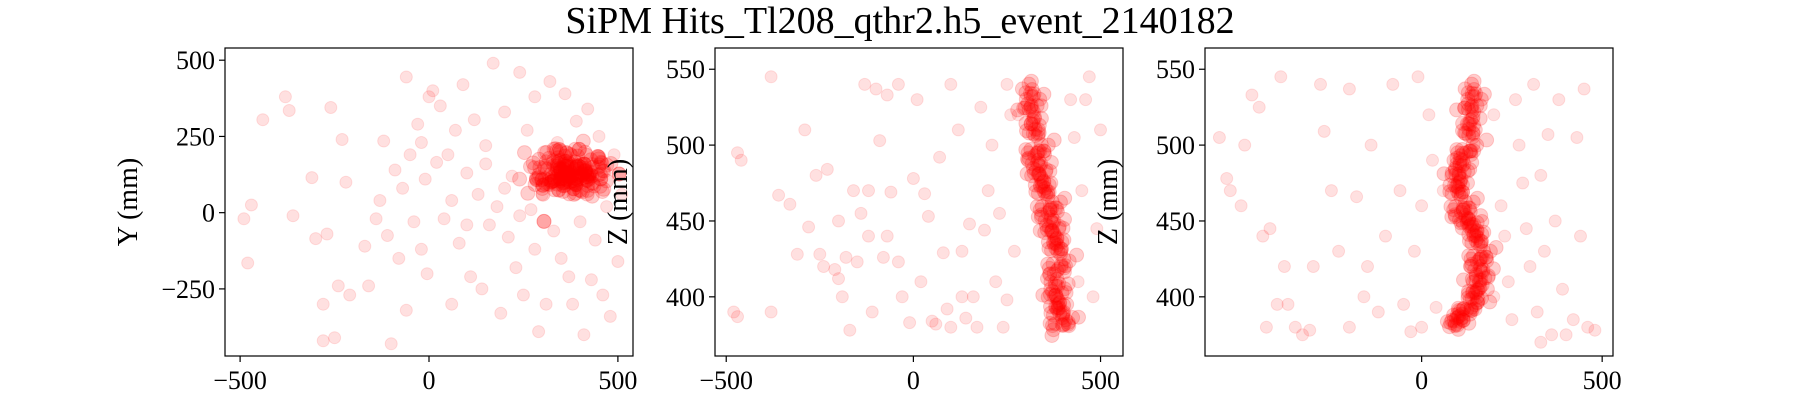 Image resolution: width=1800 pixels, height=400 pixels. What do you see at coordinates (1602, 380) in the screenshot?
I see `x-tick-label: 500` at bounding box center [1602, 380].